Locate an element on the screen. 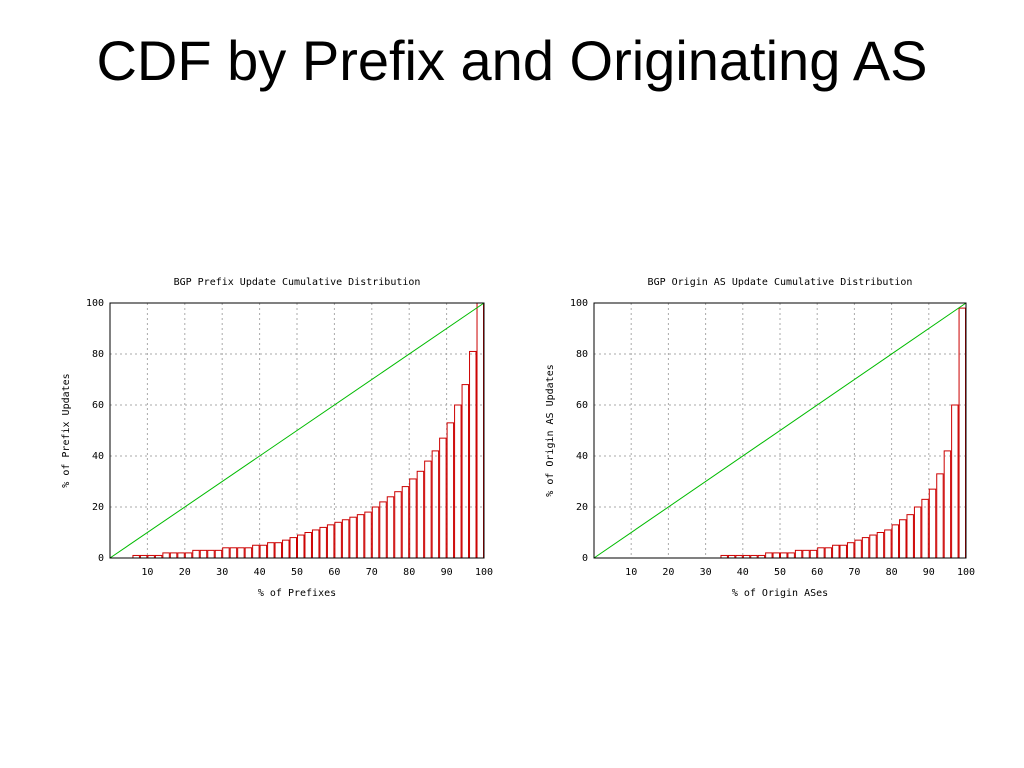 The height and width of the screenshot is (768, 1024). y-tick-label: 40 is located at coordinates (582, 456).